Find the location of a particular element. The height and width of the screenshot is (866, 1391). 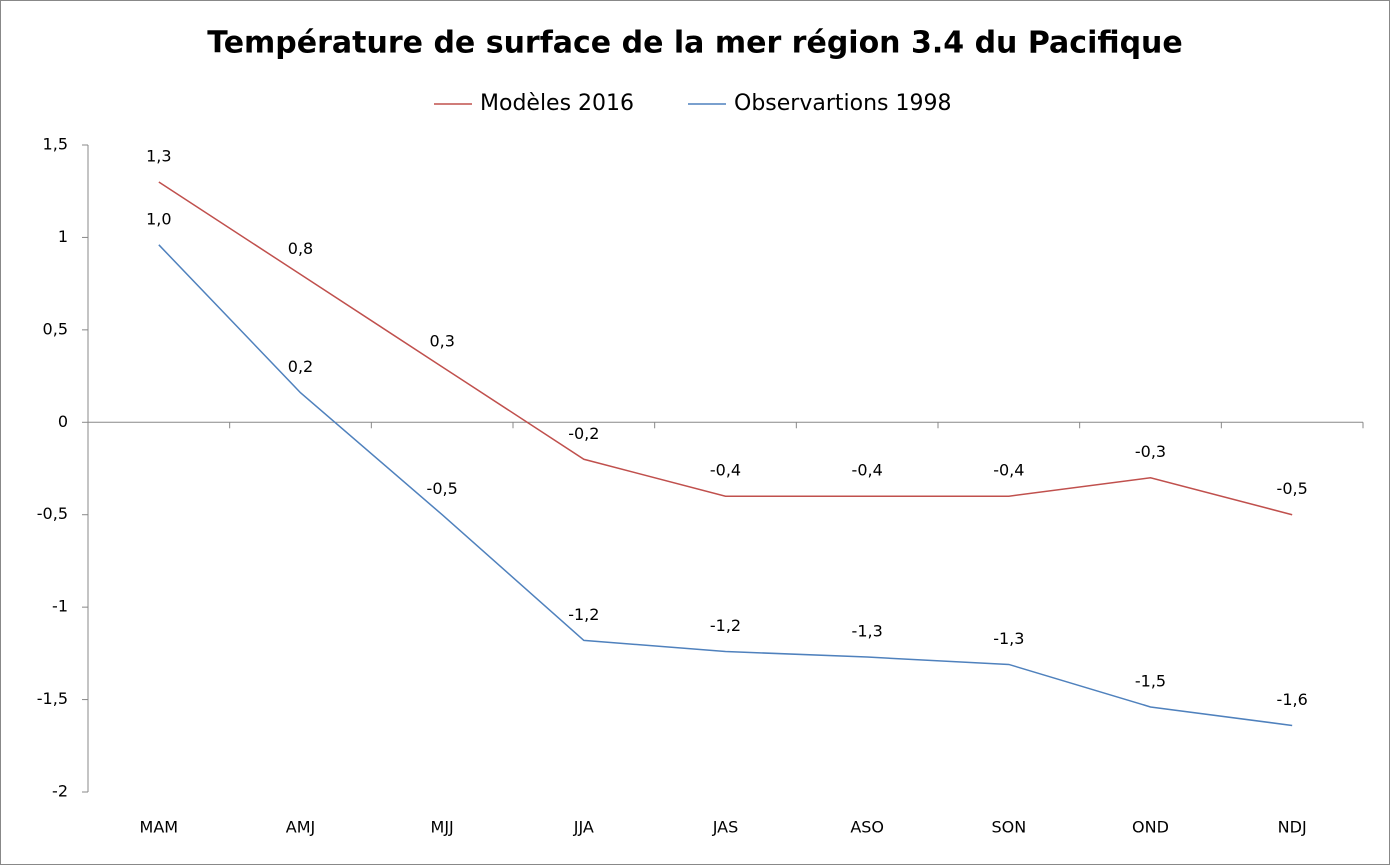

x-tick-label: NDJ is located at coordinates (1292, 827).